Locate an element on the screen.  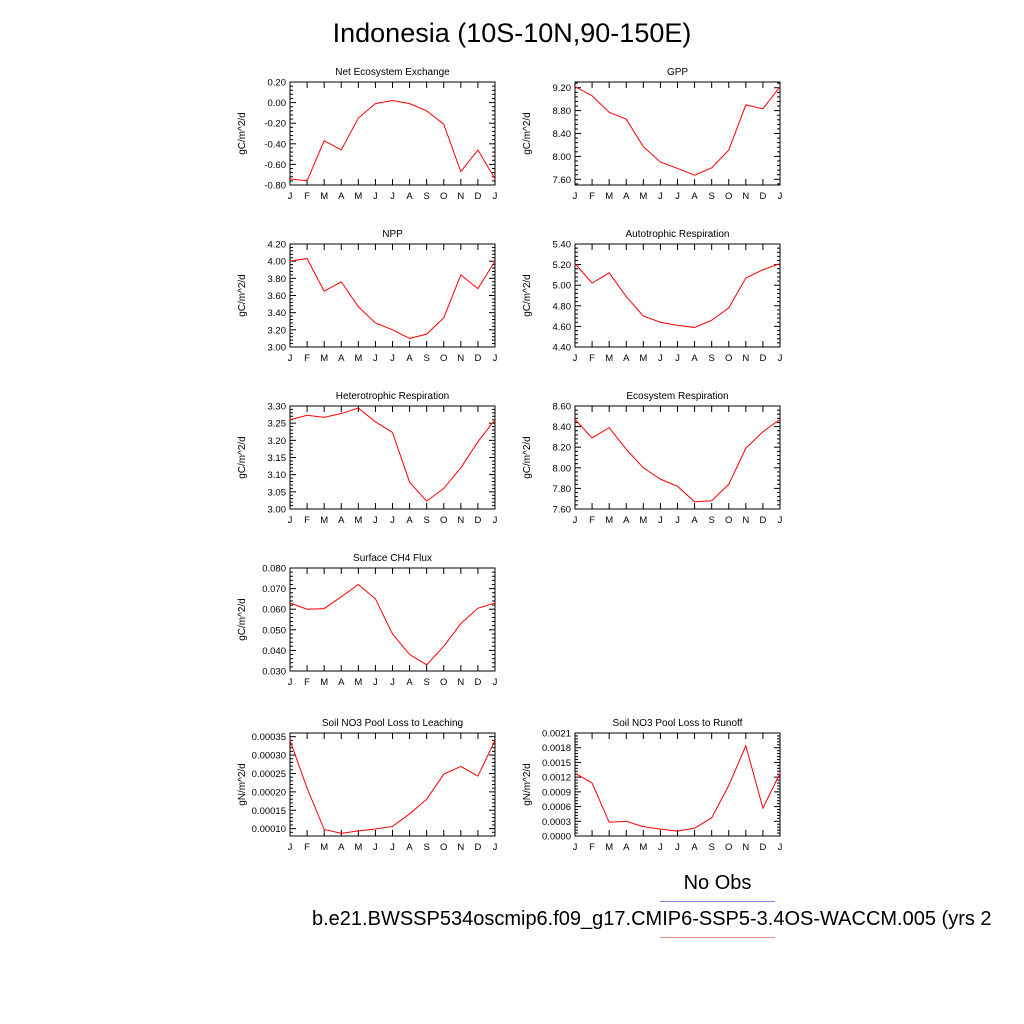
y-tick-label: 0.080 is located at coordinates (274, 569).